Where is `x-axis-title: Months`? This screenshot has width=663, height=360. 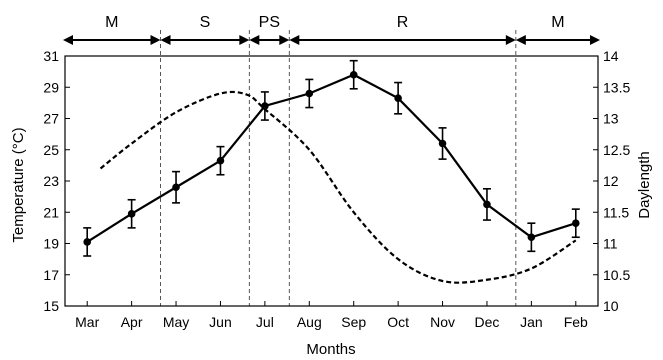 x-axis-title: Months is located at coordinates (330, 349).